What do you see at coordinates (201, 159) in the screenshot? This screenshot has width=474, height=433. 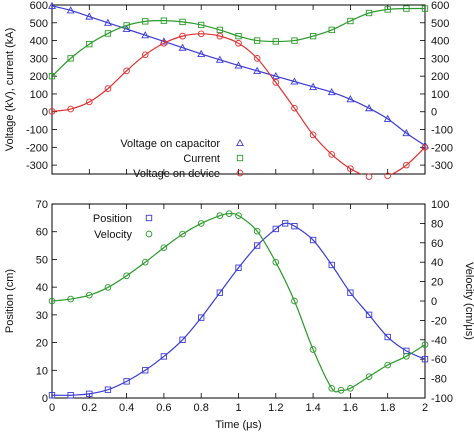 I see `chart-1-legend-label-current: Current` at bounding box center [201, 159].